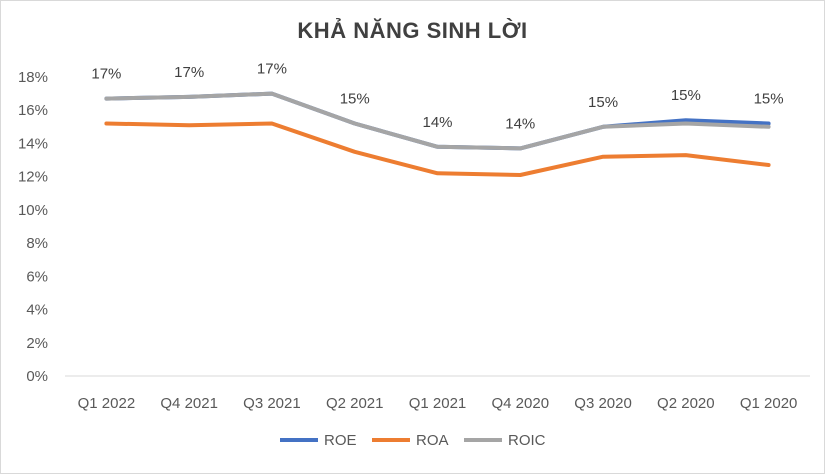  Describe the element at coordinates (521, 403) in the screenshot. I see `x-tick-label: Q4 2020` at that location.